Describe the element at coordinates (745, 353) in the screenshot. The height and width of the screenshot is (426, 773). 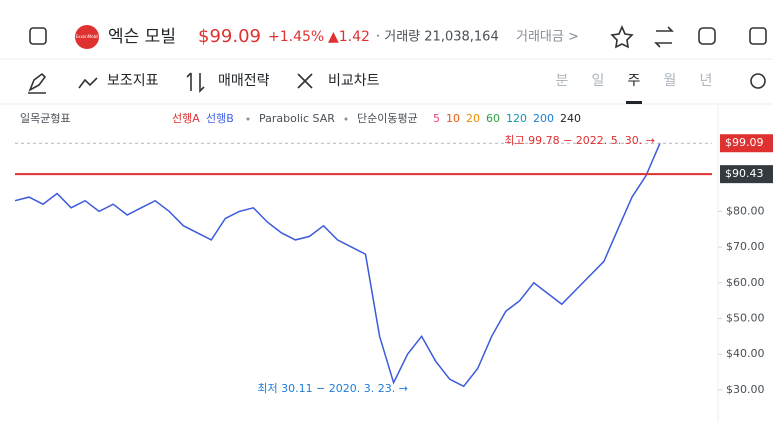
I see `y-tick-label: $40.00` at that location.